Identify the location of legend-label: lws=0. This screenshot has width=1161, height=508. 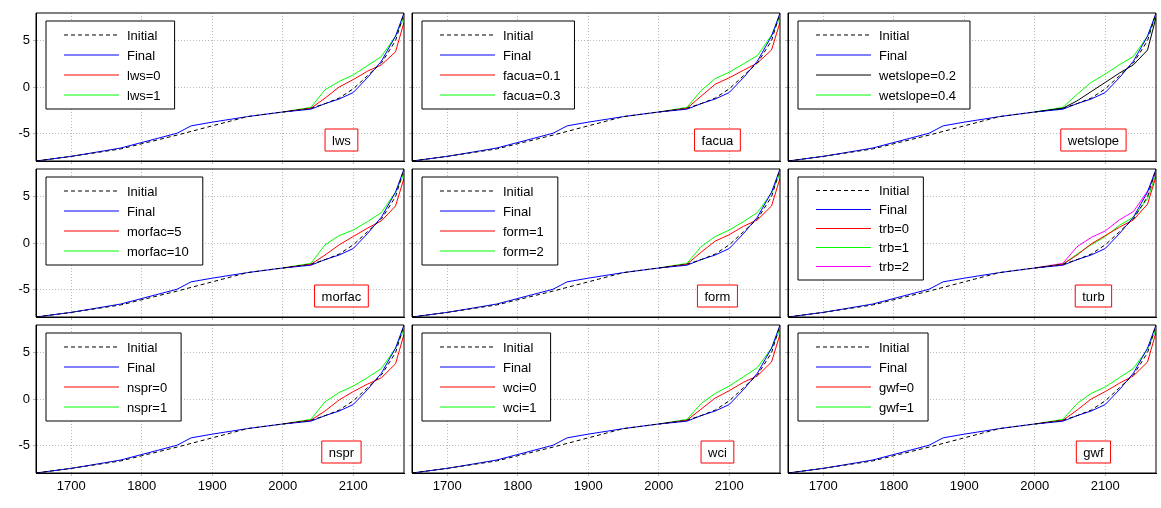
(144, 75).